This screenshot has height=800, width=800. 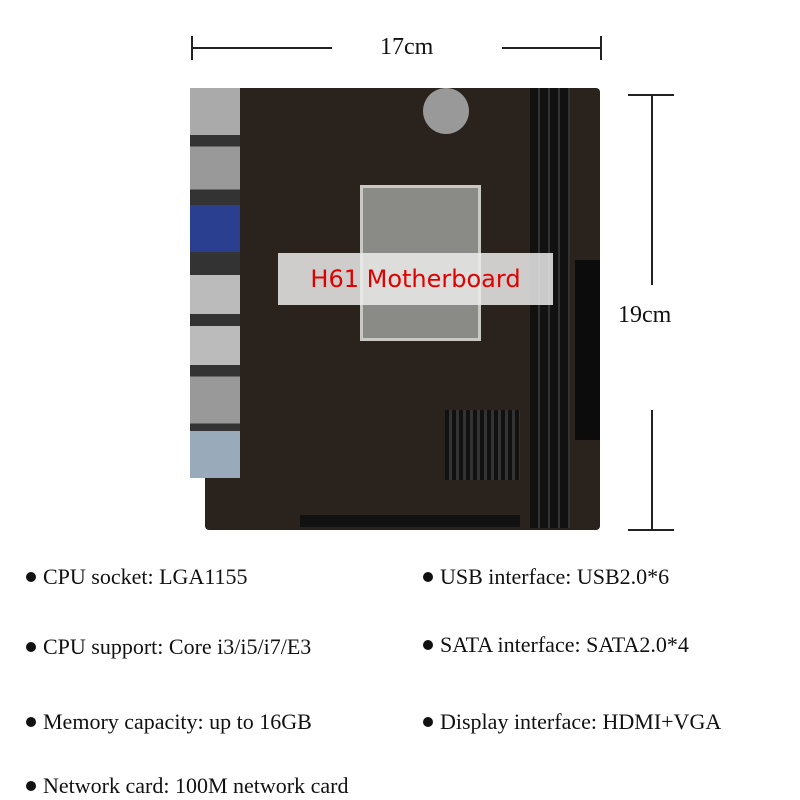 What do you see at coordinates (410, 521) in the screenshot?
I see `pcie-slot` at bounding box center [410, 521].